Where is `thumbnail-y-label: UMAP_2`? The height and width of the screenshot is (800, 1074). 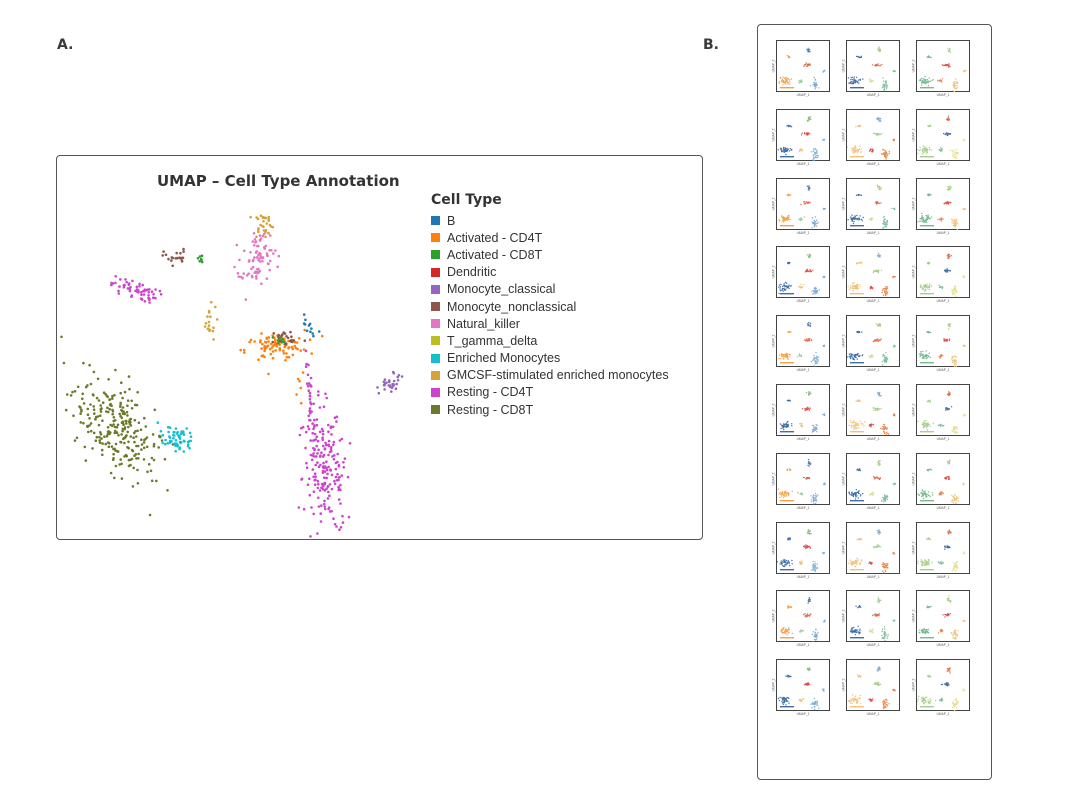
thumbnail-y-label: UMAP_2 is located at coordinates (843, 135).